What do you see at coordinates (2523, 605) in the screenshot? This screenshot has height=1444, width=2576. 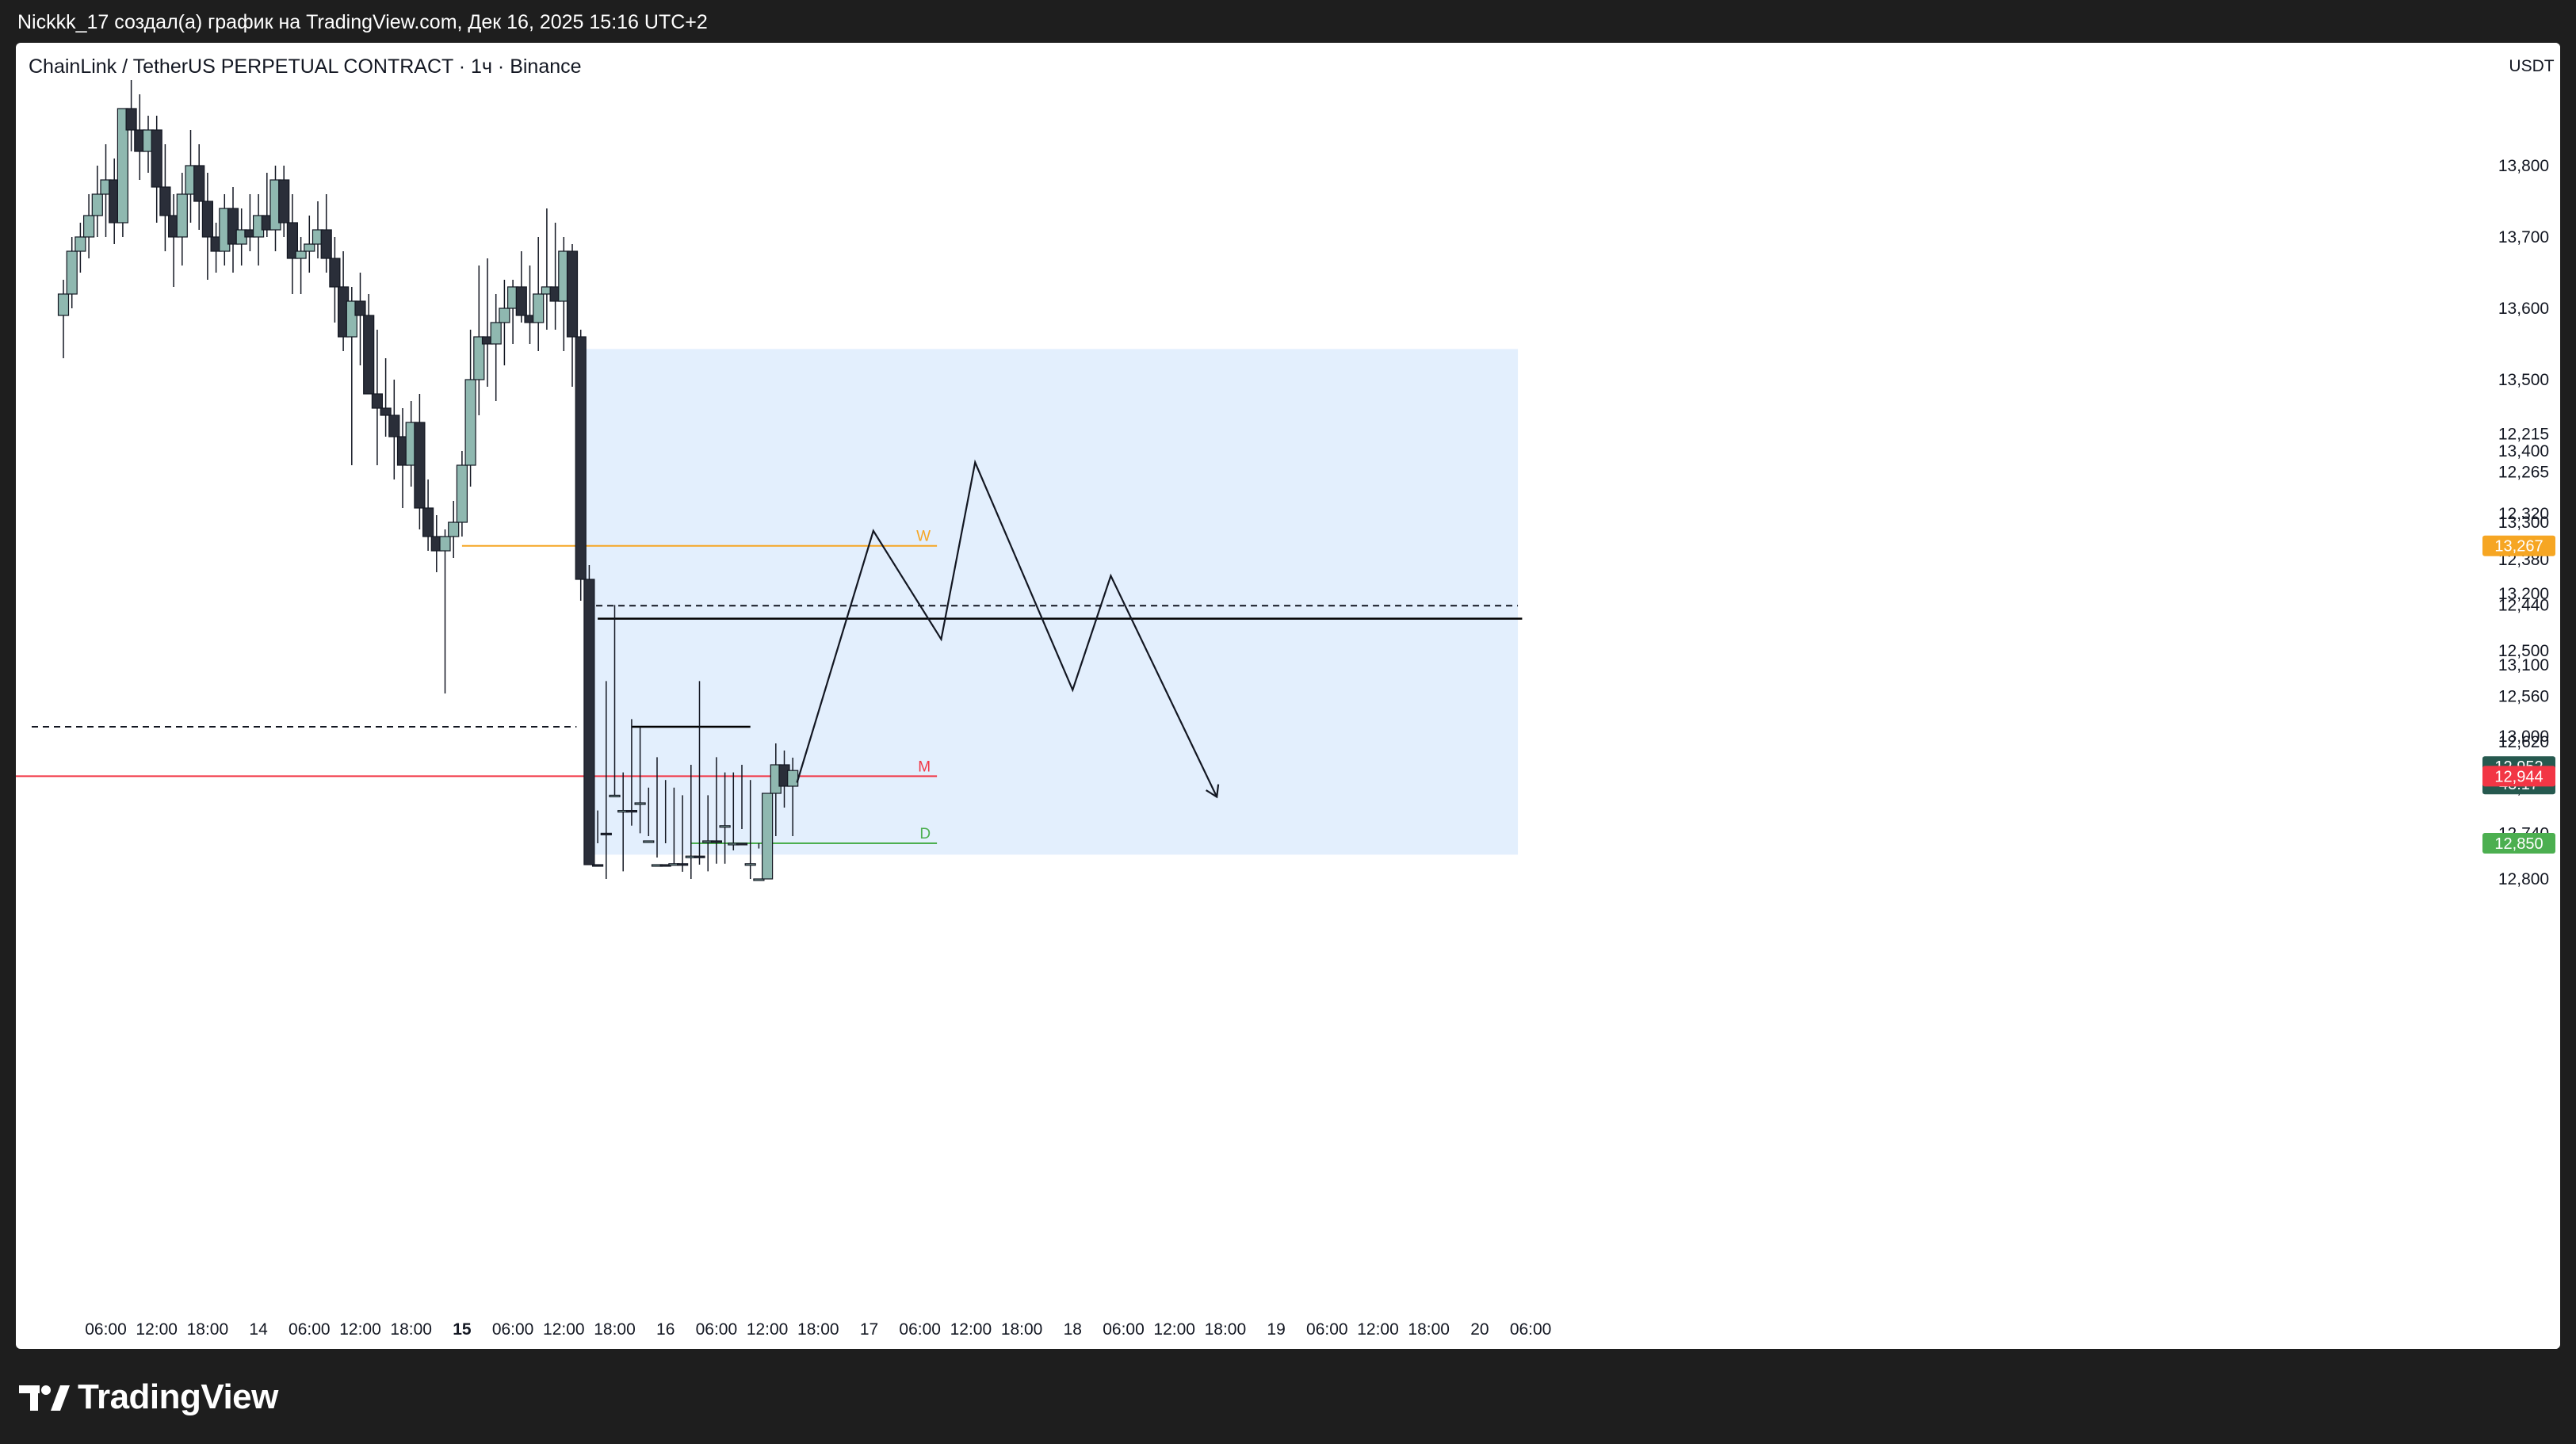 I see `price-tick-label: 12,440` at bounding box center [2523, 605].